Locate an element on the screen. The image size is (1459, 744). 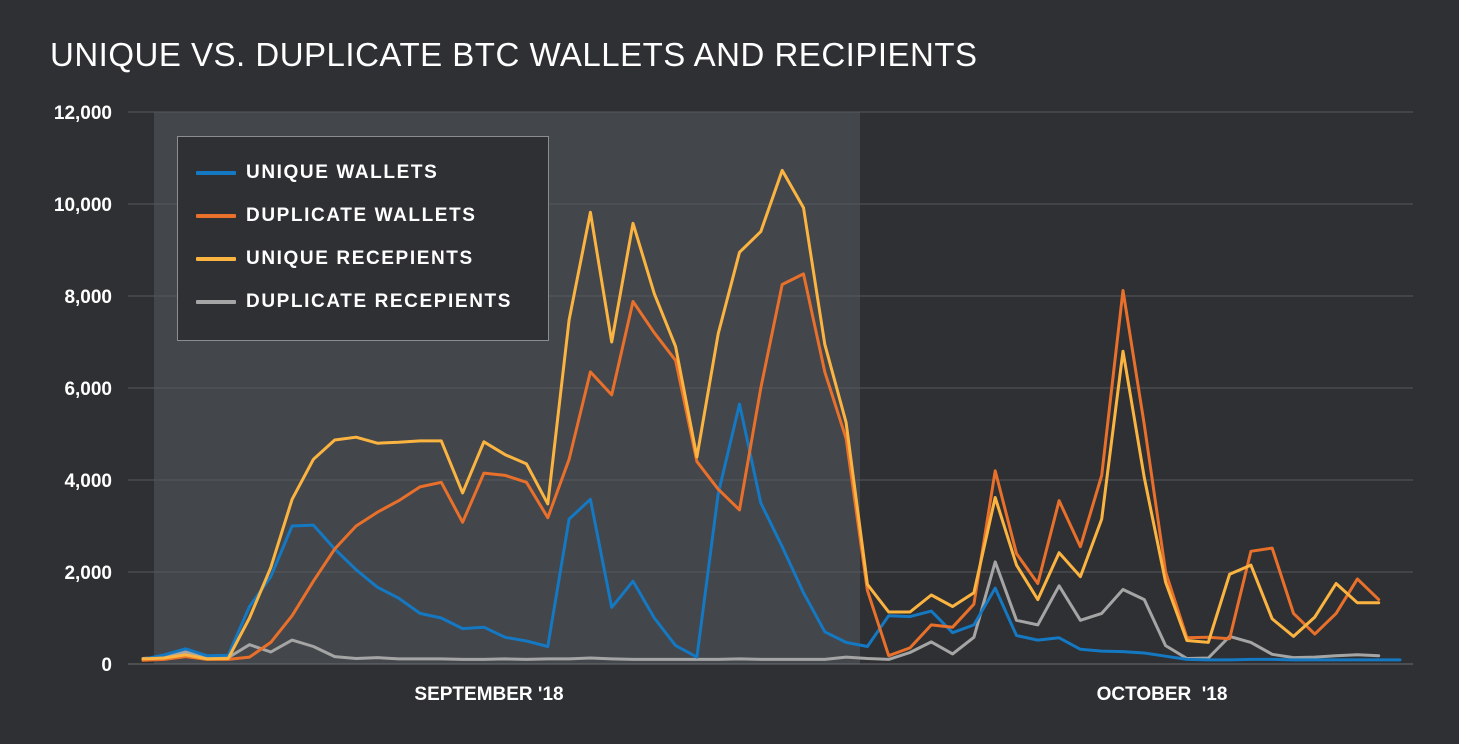
legend-label-unique-wallets: UNIQUE WALLETS is located at coordinates (342, 172).